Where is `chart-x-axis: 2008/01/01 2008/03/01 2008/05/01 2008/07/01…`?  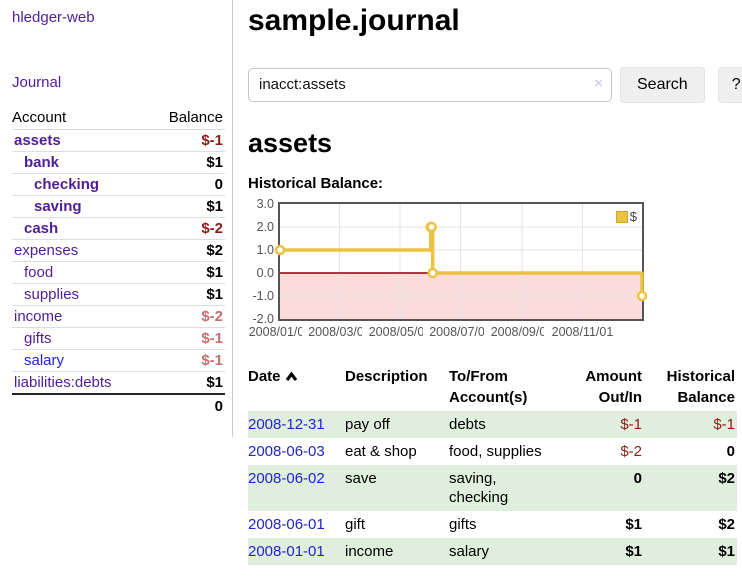 chart-x-axis: 2008/01/01 2008/03/01 2008/05/01 2008/07/01… is located at coordinates (455, 333).